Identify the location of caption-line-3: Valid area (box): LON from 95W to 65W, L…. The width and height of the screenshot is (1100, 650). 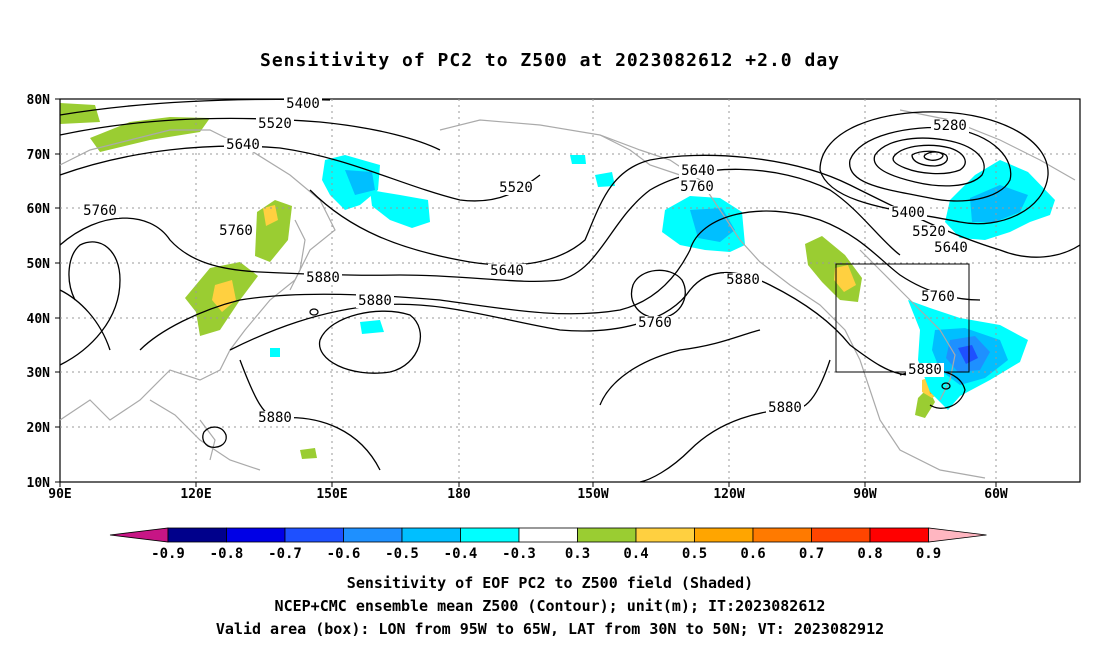
(550, 629).